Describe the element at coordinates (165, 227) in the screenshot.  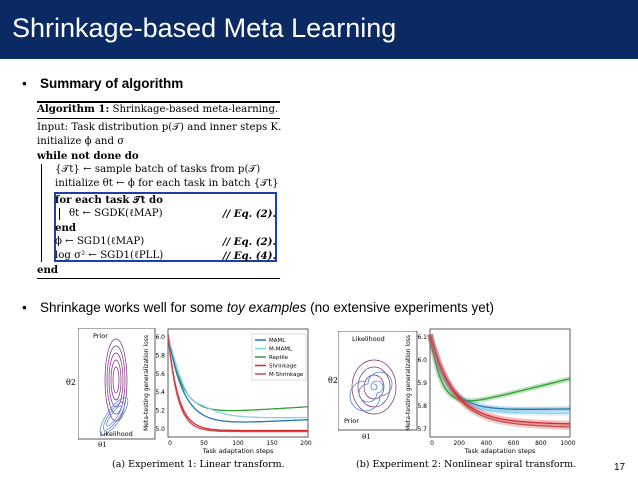
I see `highlight-box` at that location.